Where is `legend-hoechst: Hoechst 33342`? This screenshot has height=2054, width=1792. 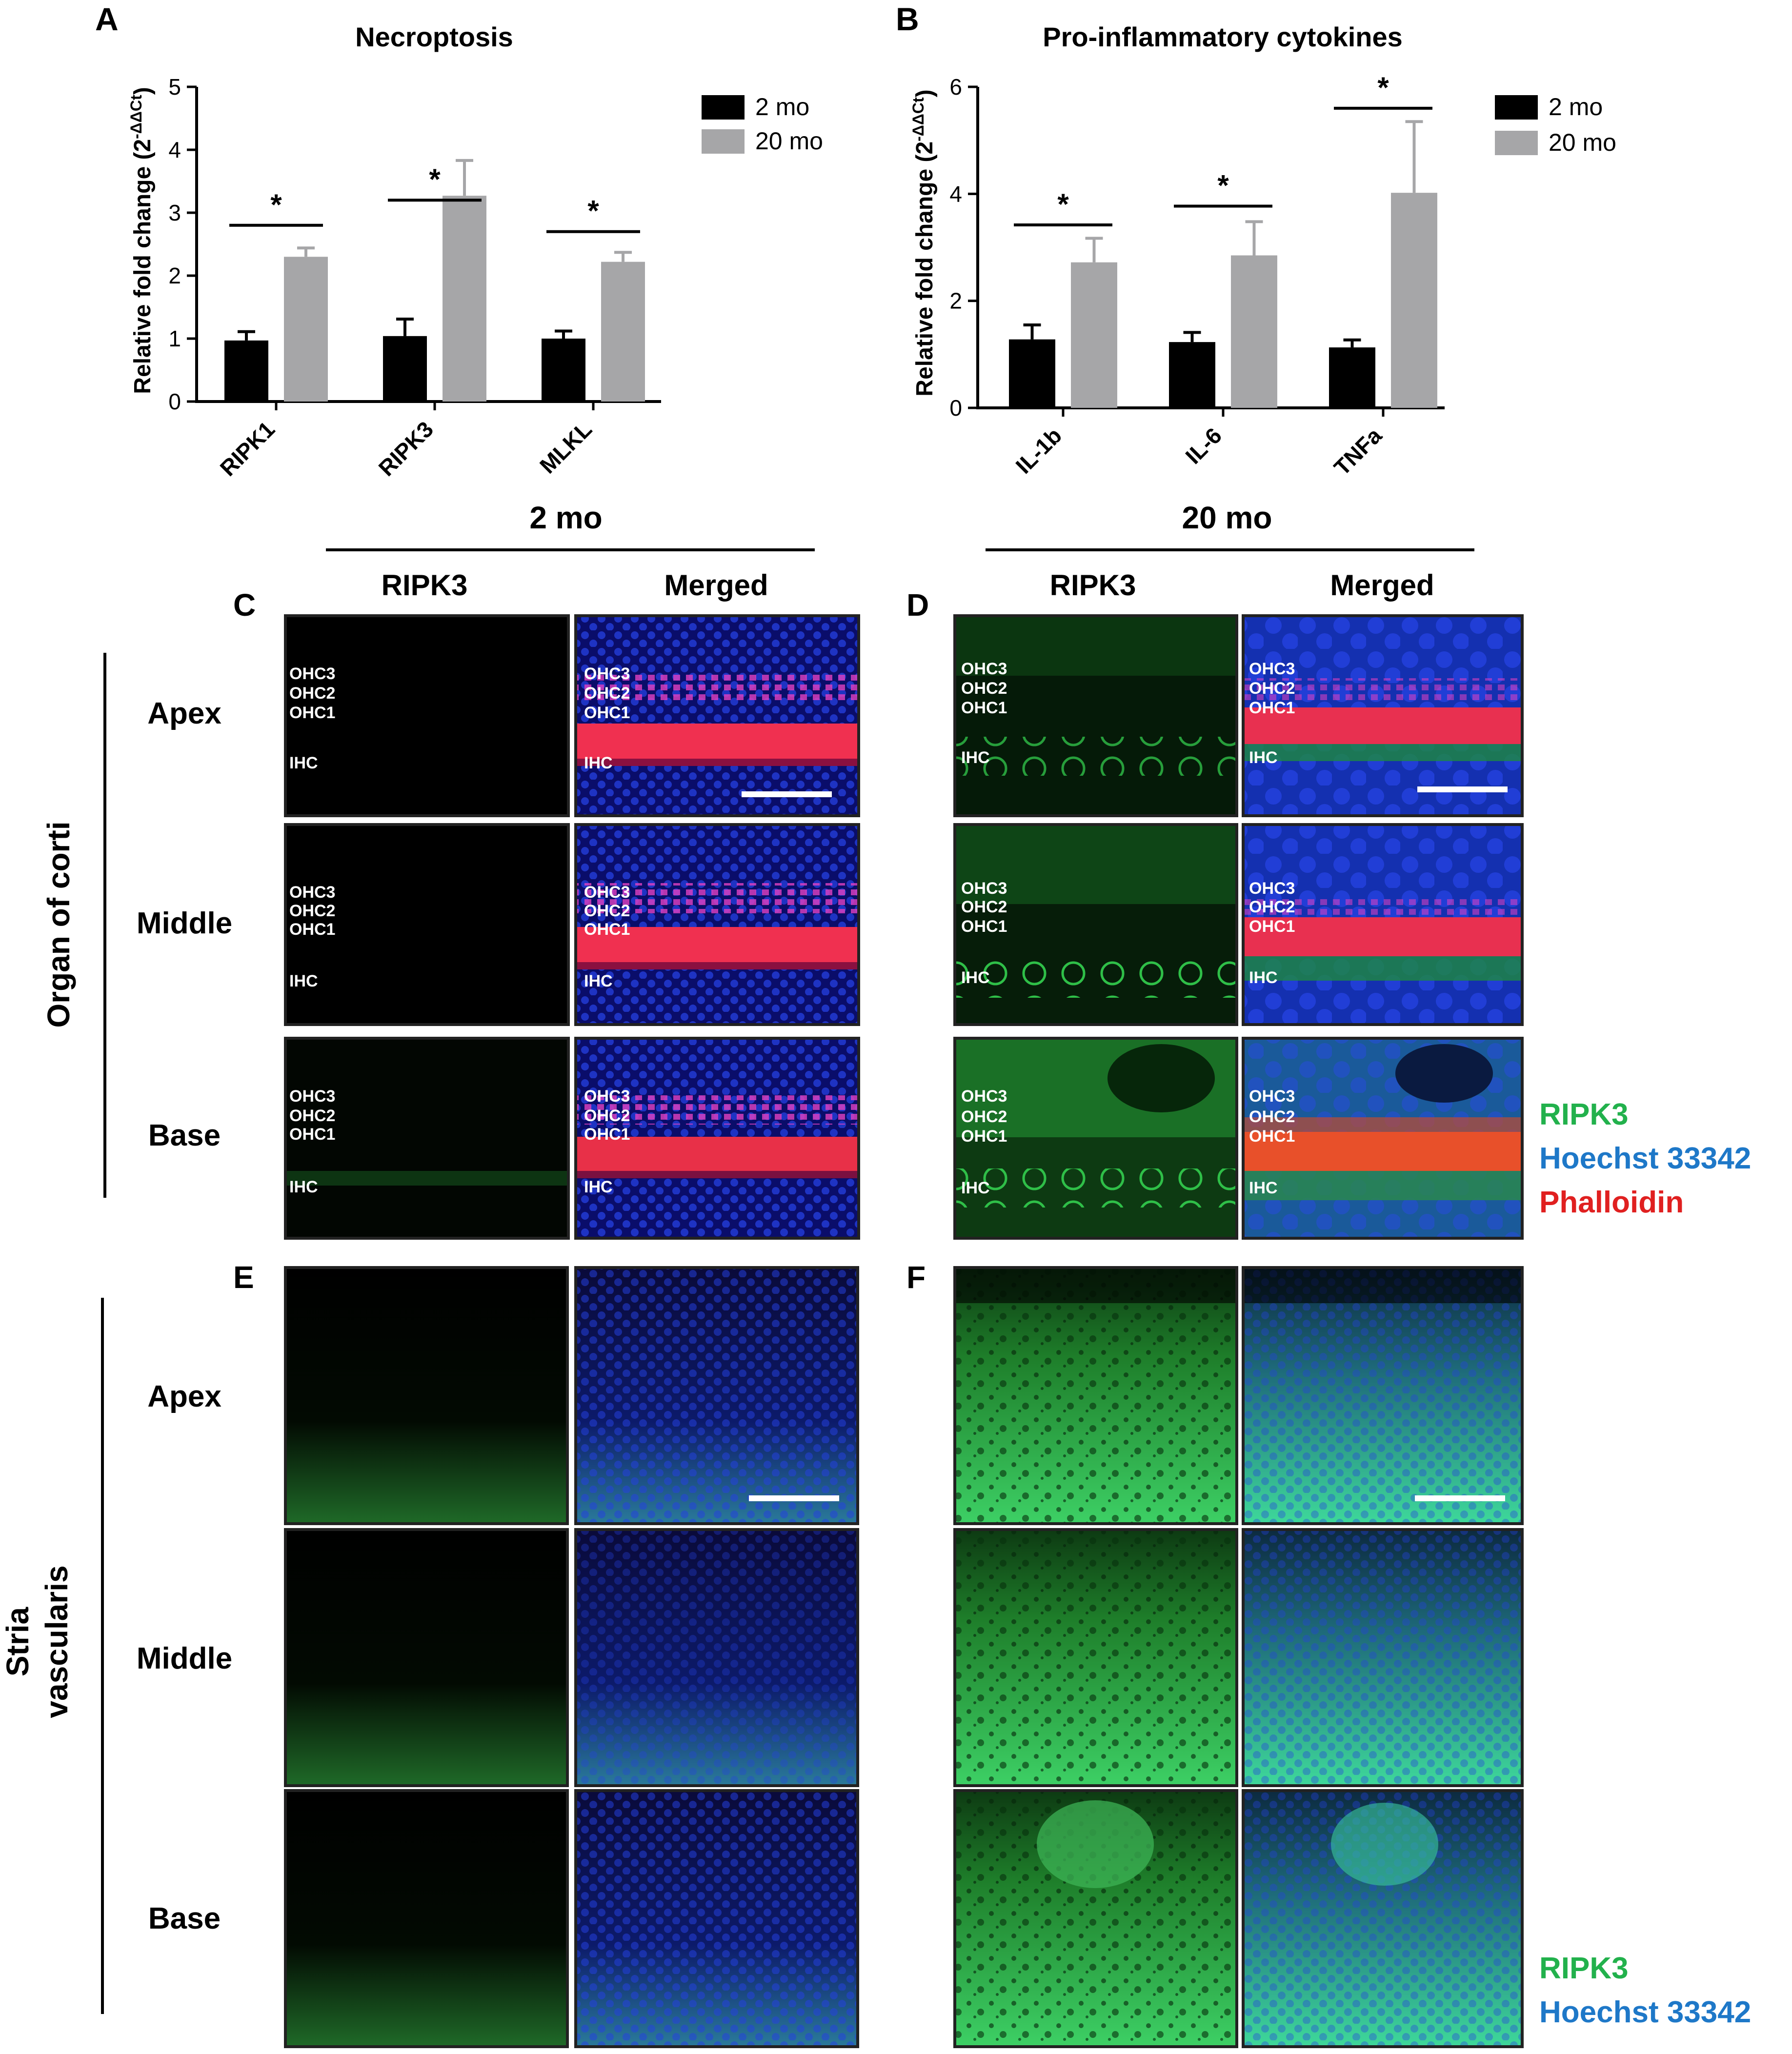 legend-hoechst: Hoechst 33342 is located at coordinates (1645, 1158).